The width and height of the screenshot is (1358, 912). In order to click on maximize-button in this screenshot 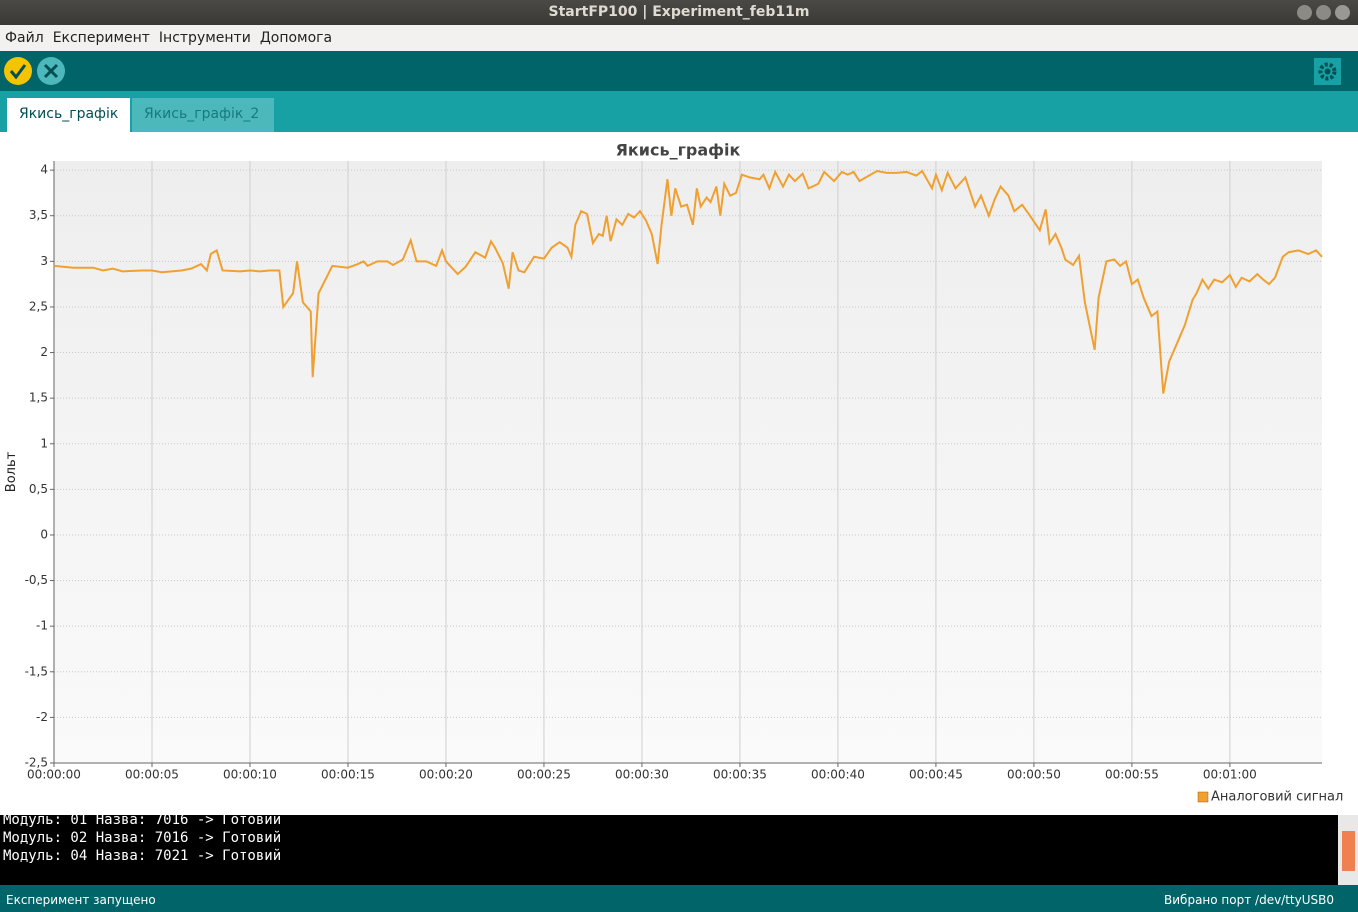, I will do `click(1323, 12)`.